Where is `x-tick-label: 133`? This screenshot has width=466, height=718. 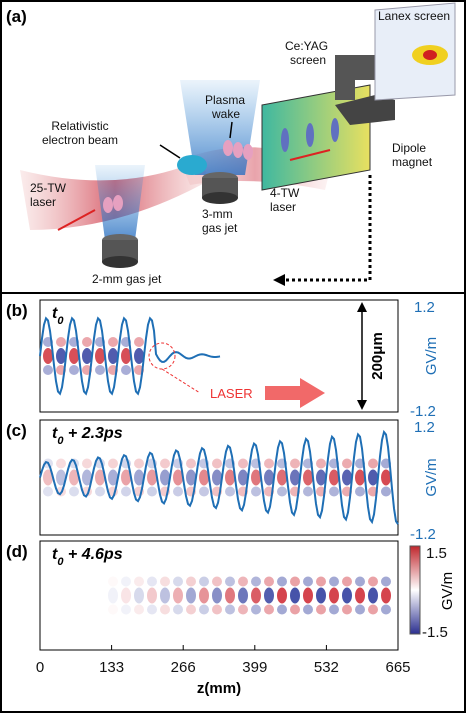
x-tick-label: 133 is located at coordinates (111, 667).